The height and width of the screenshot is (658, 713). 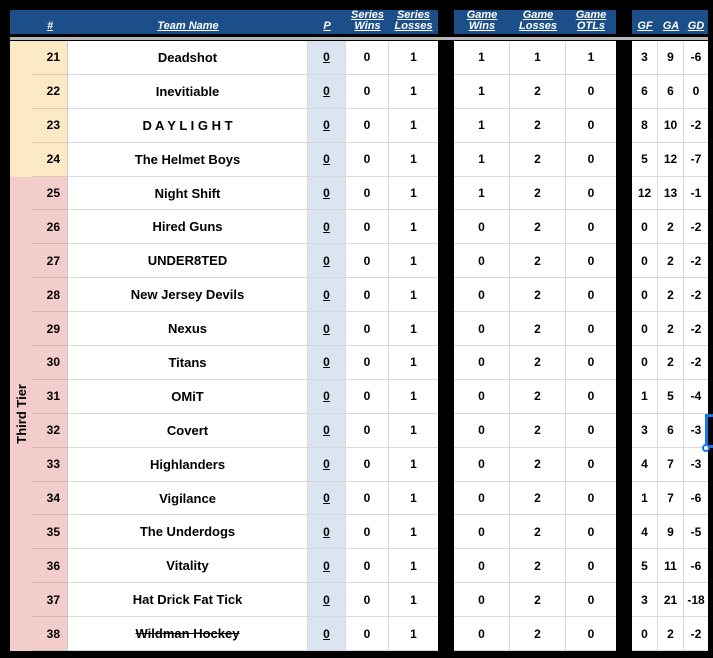 I want to click on rank-cell: 22, so click(x=50, y=91).